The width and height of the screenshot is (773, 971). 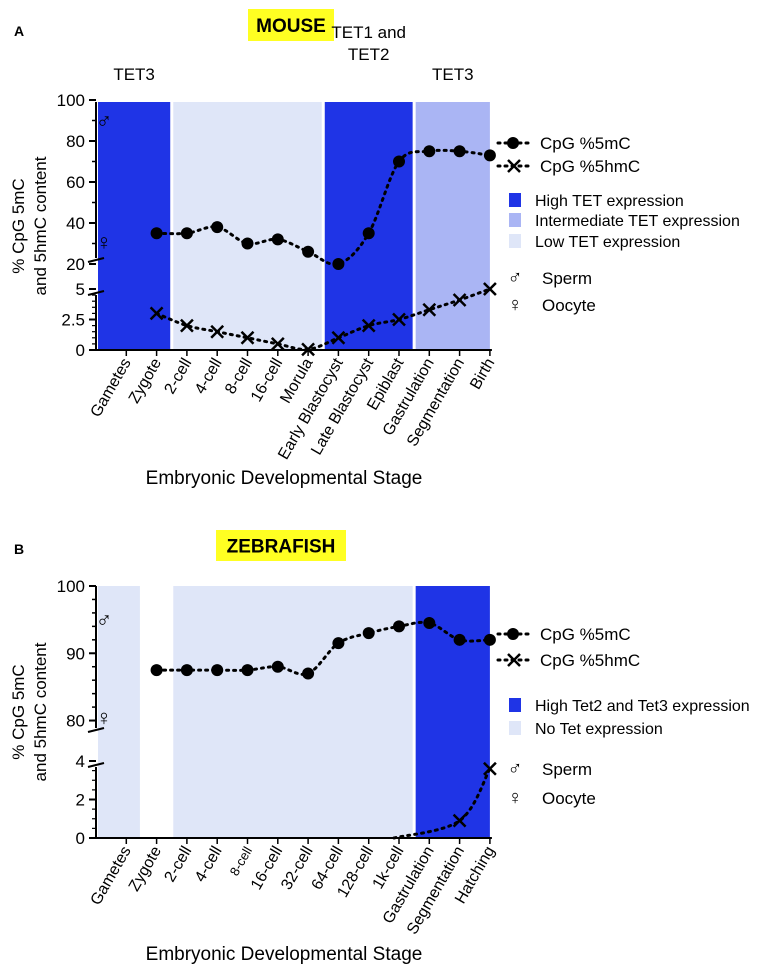 I want to click on chart-title: ZEBRAFISH, so click(x=281, y=547).